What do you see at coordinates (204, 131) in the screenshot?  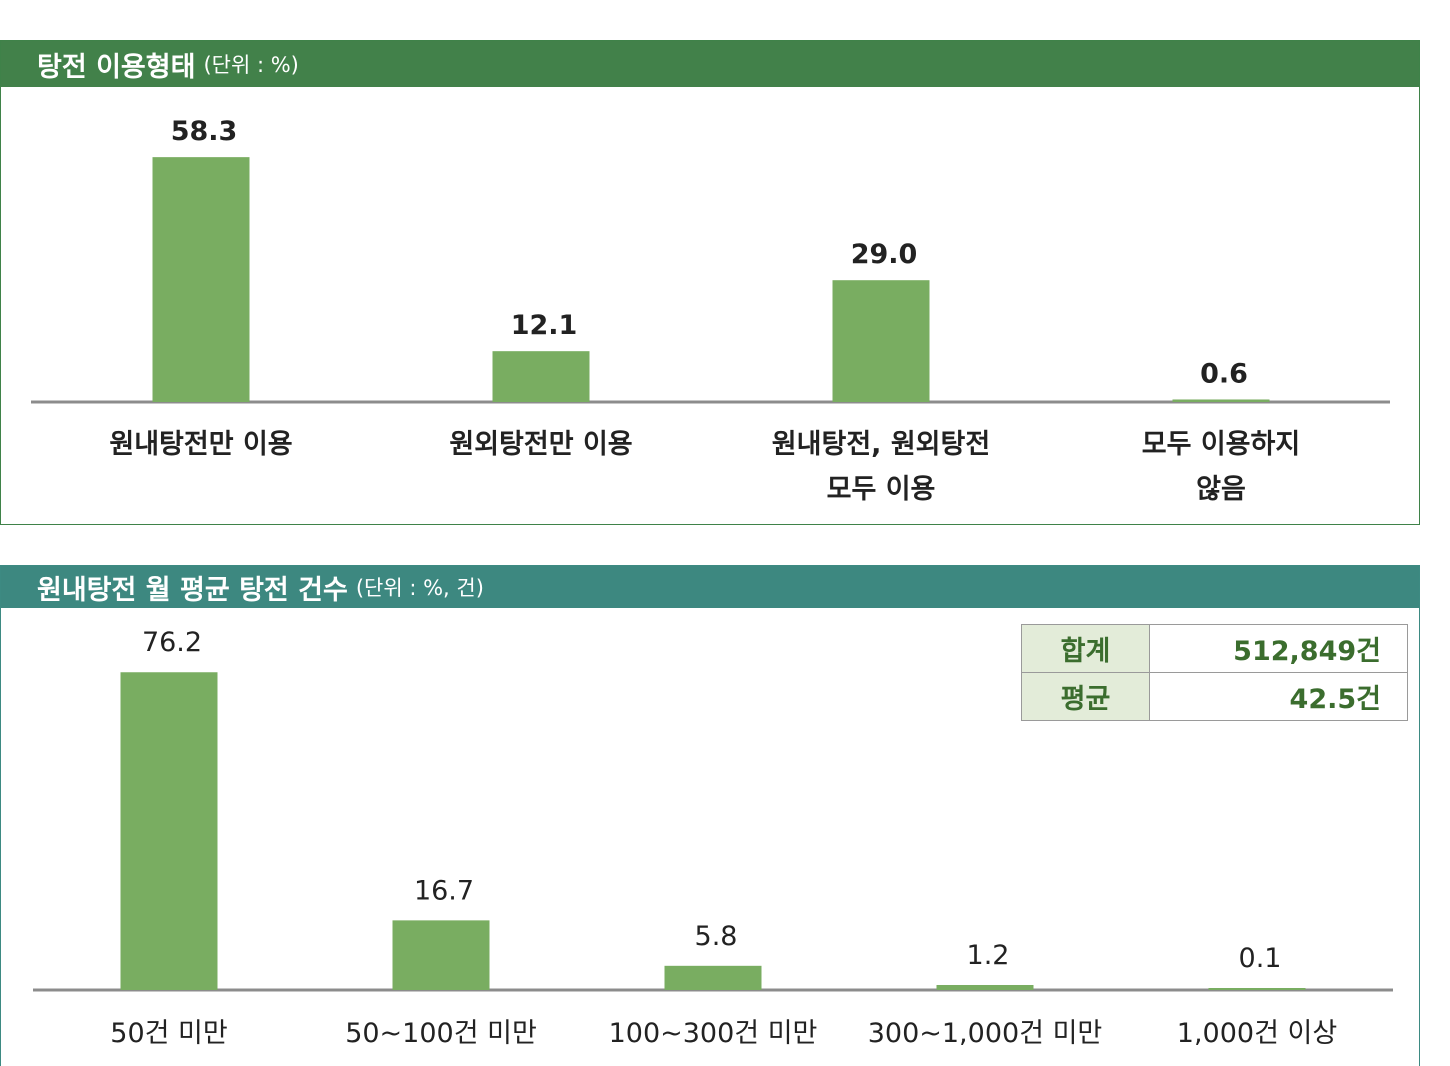 I see `usage-value-label-1: 58.3` at bounding box center [204, 131].